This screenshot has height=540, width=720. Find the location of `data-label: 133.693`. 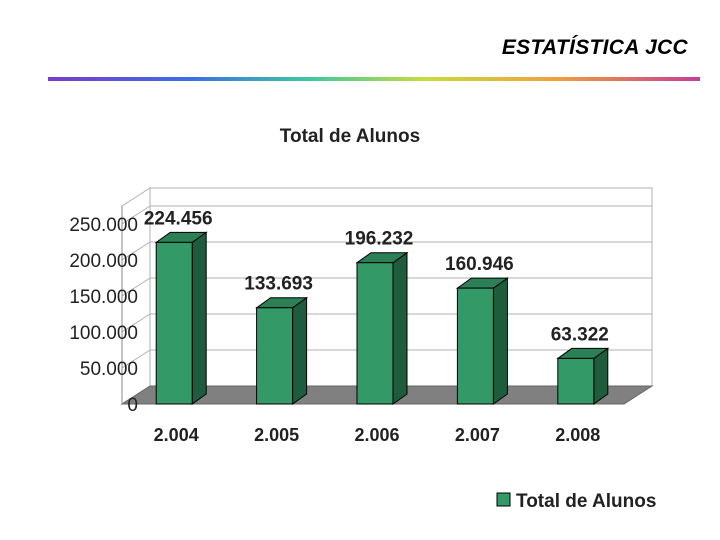

data-label: 133.693 is located at coordinates (278, 284).